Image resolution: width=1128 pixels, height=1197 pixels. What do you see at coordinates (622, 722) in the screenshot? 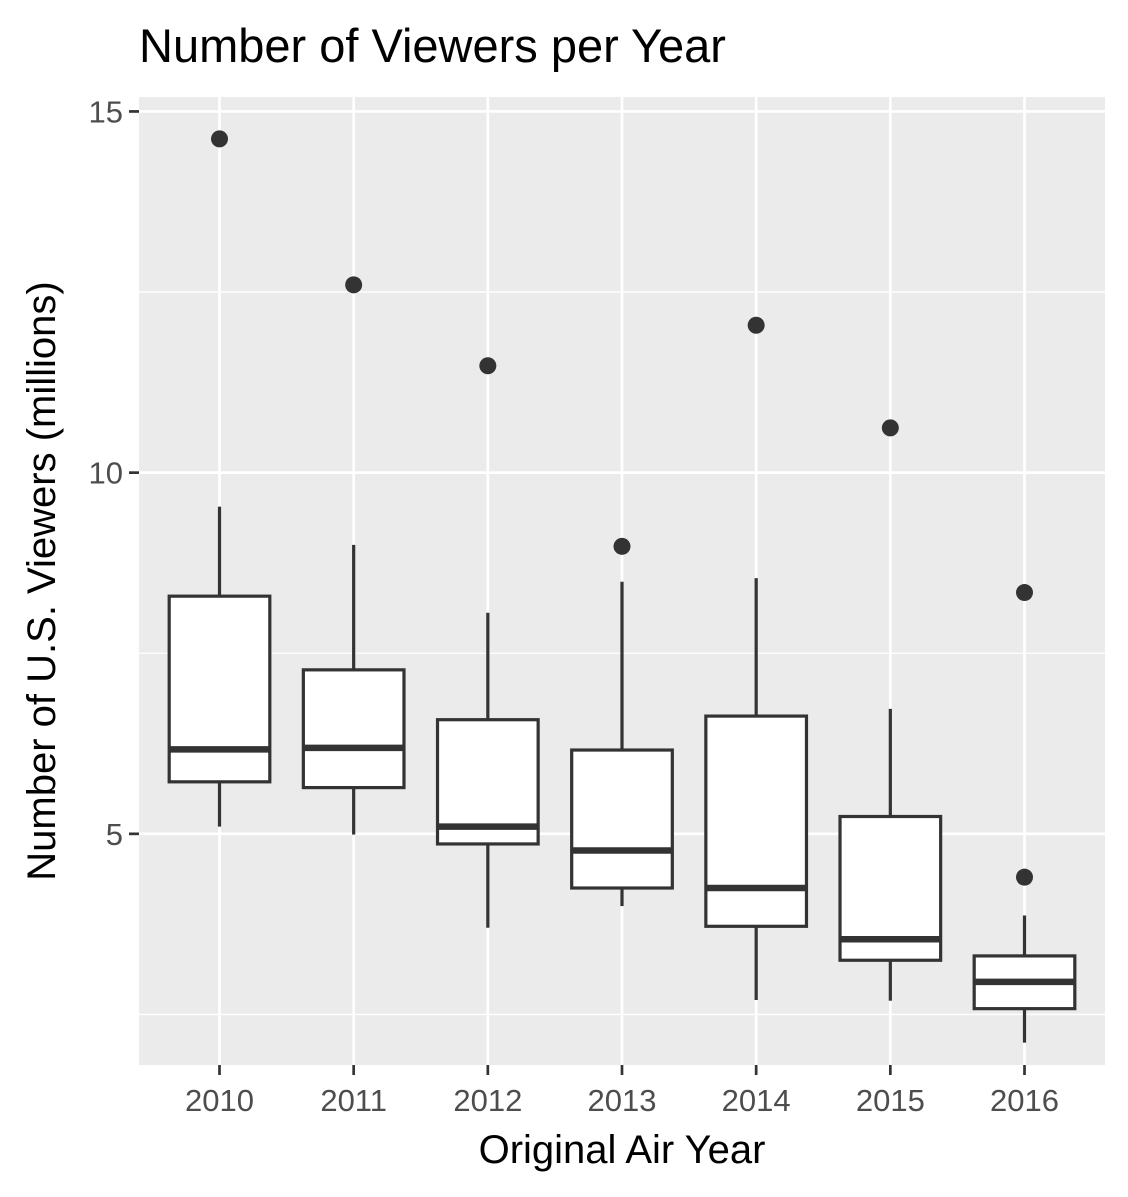
I see `box-2013` at bounding box center [622, 722].